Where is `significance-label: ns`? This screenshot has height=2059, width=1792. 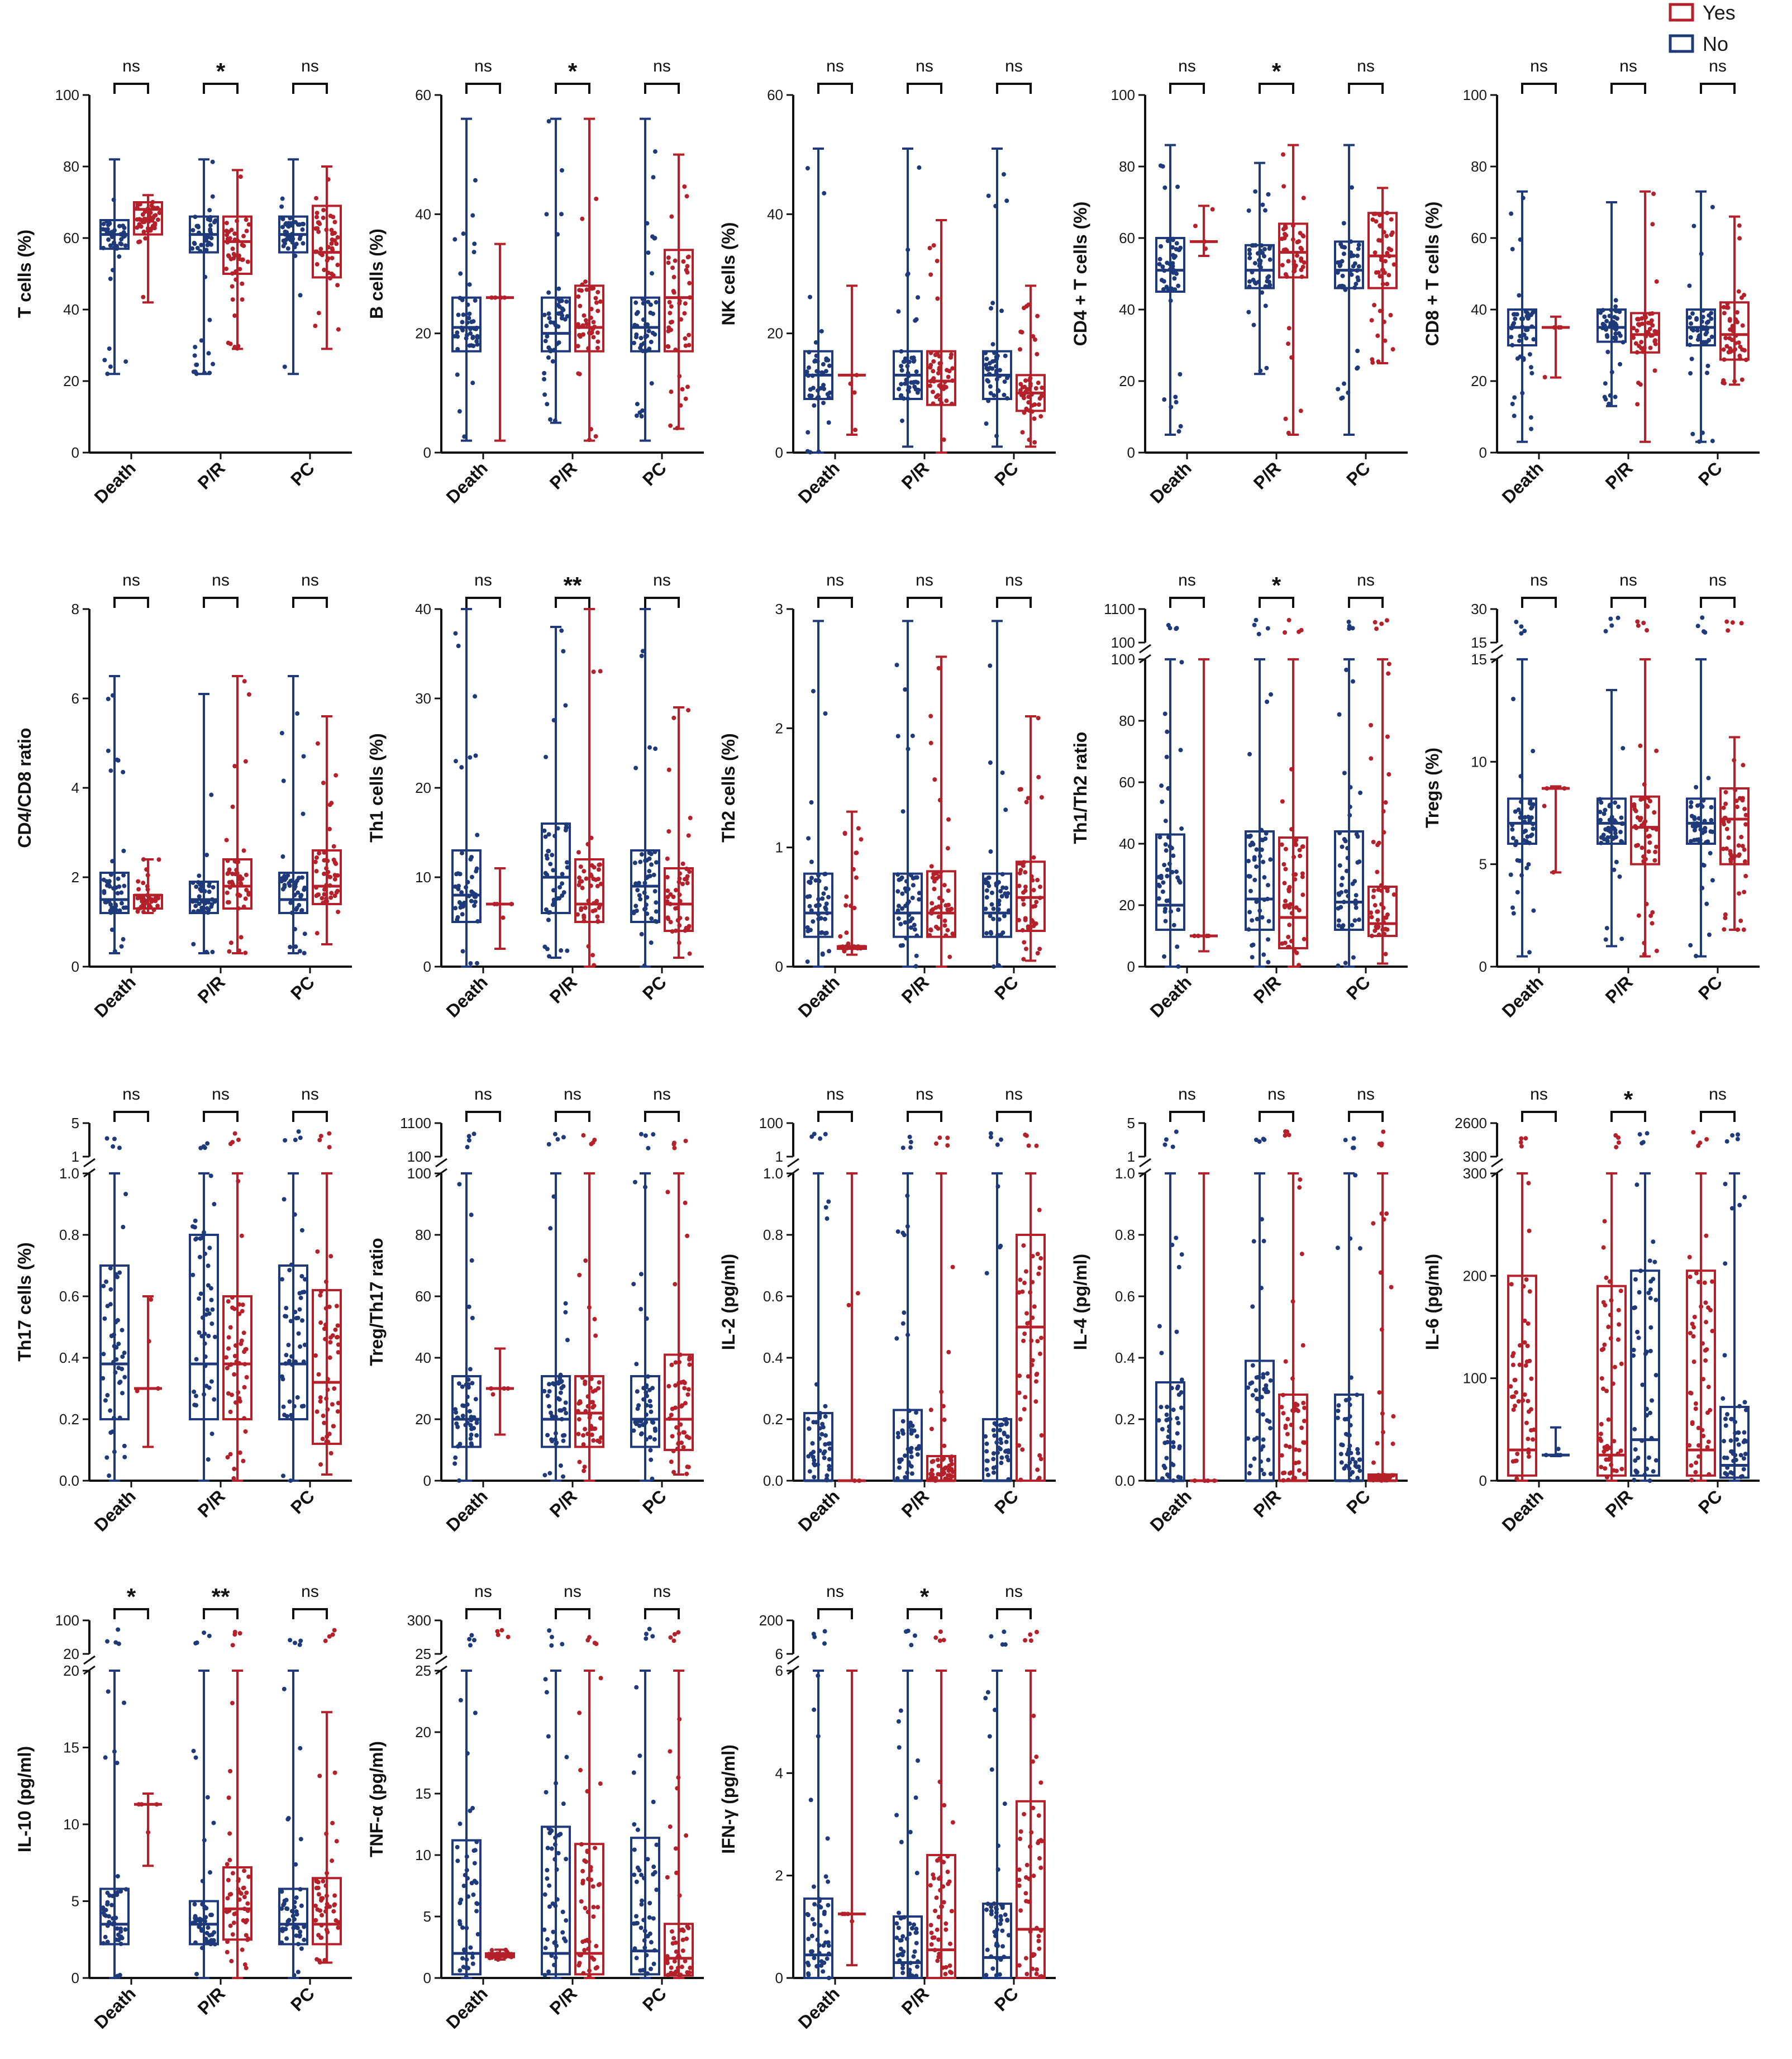 significance-label: ns is located at coordinates (924, 66).